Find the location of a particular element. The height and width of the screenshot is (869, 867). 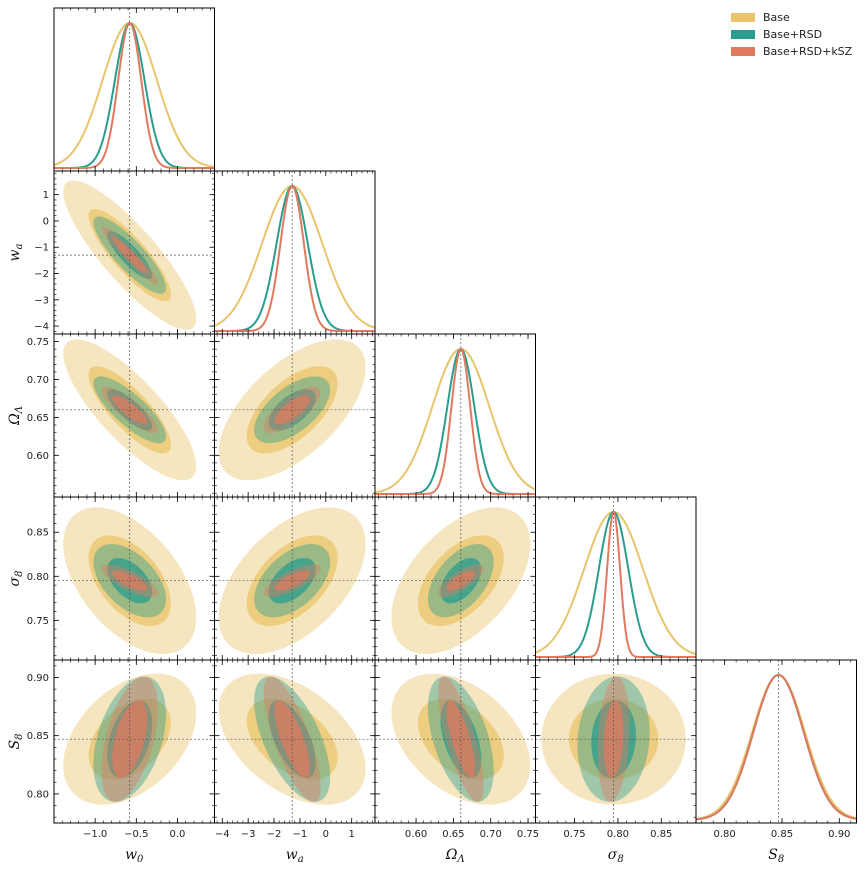

marginal-curve-w0-base is located at coordinates (134, 95).